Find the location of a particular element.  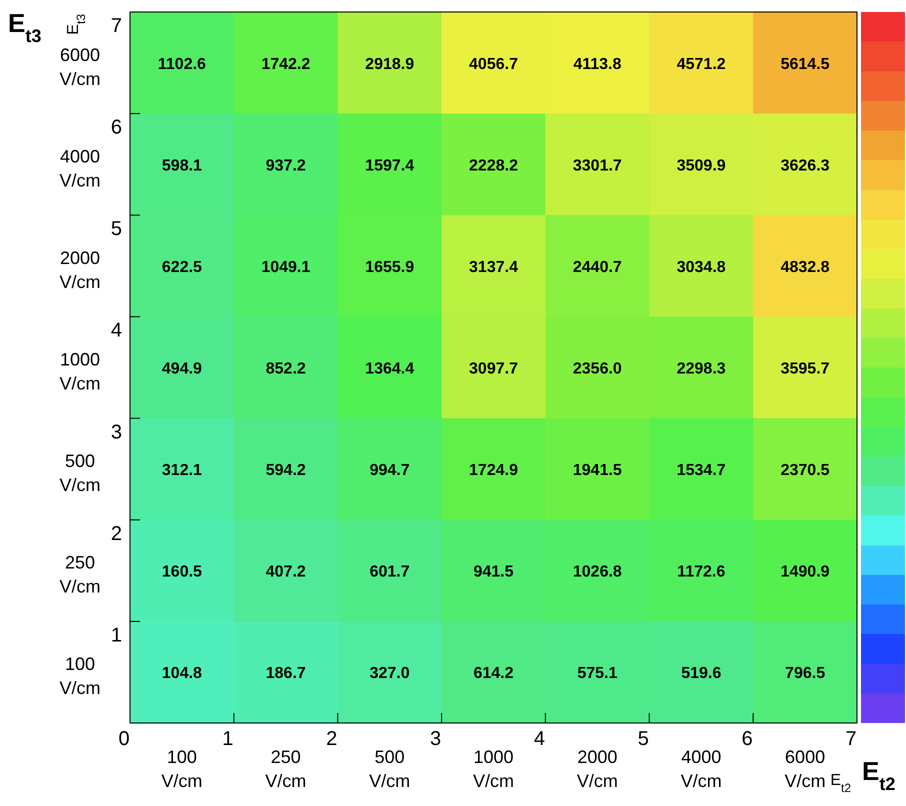

y-tick-label: 1000 V/cm is located at coordinates (80, 372).